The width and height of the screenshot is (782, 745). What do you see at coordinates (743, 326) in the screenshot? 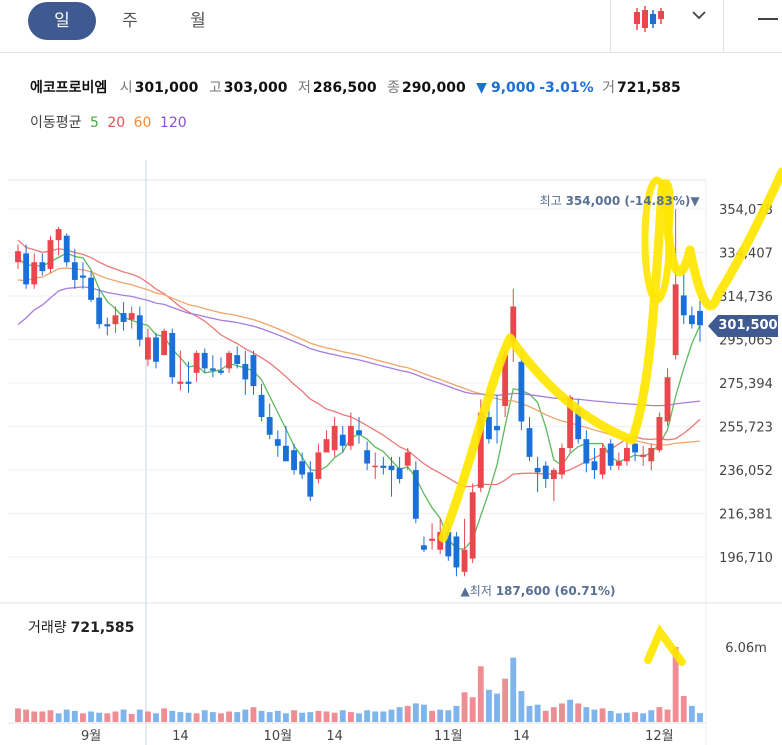
I see `current-price-tag: 301,500` at bounding box center [743, 326].